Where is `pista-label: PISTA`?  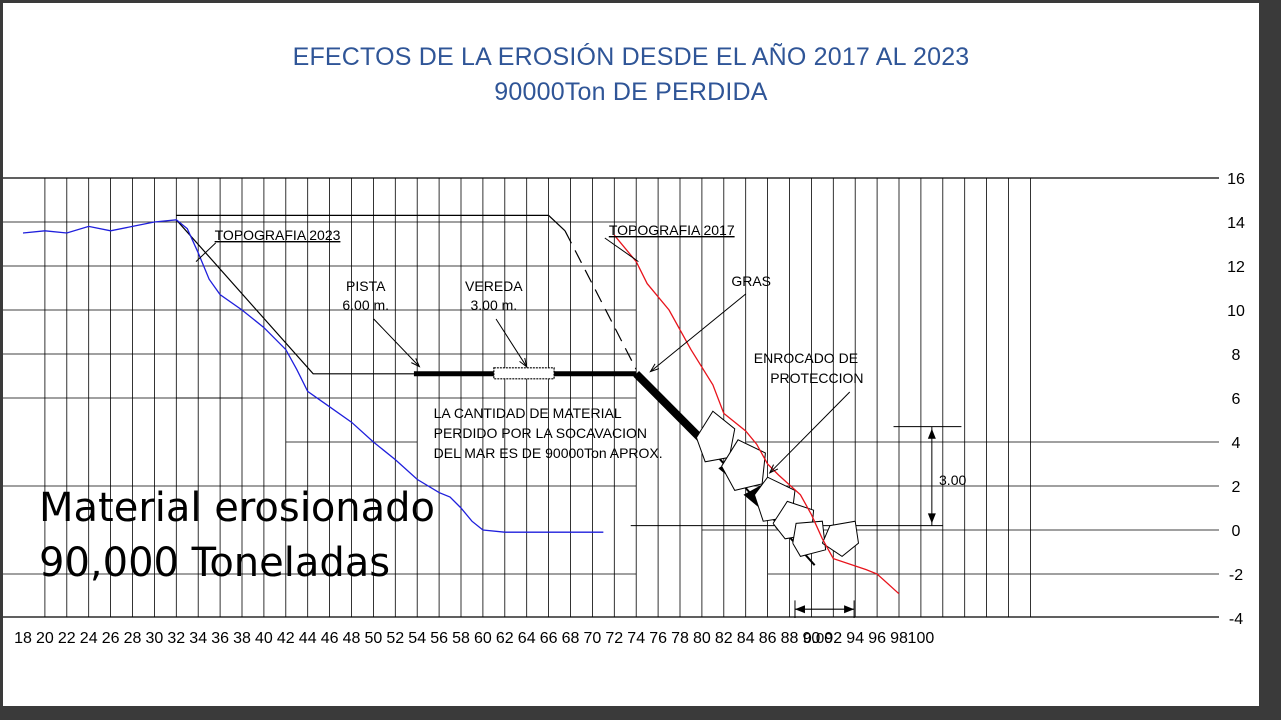
pista-label: PISTA is located at coordinates (366, 286).